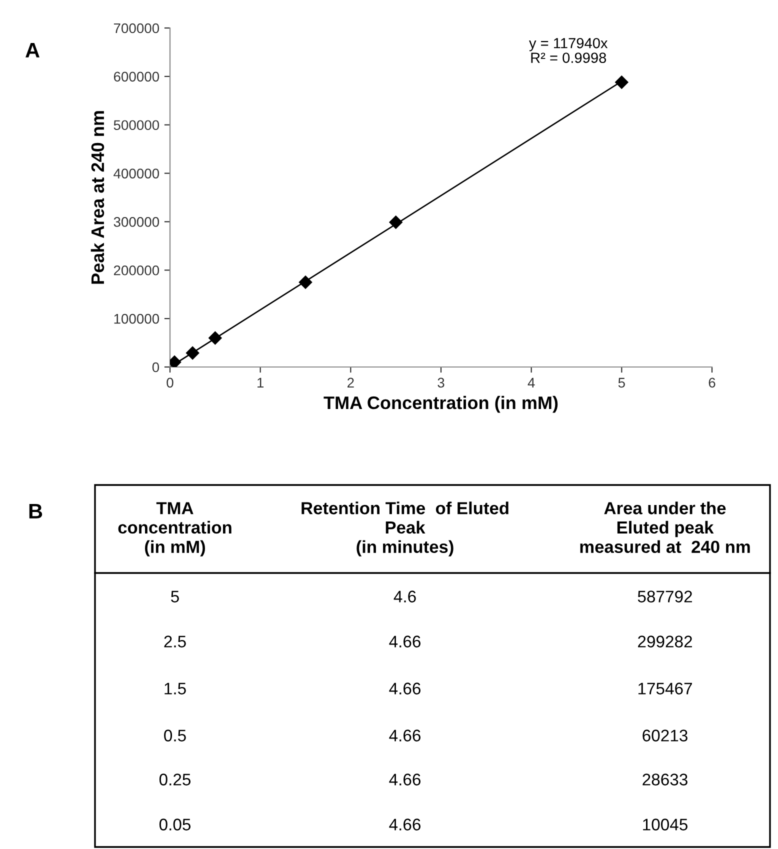 The image size is (778, 849). Describe the element at coordinates (351, 383) in the screenshot. I see `x-tick-label: 2` at that location.